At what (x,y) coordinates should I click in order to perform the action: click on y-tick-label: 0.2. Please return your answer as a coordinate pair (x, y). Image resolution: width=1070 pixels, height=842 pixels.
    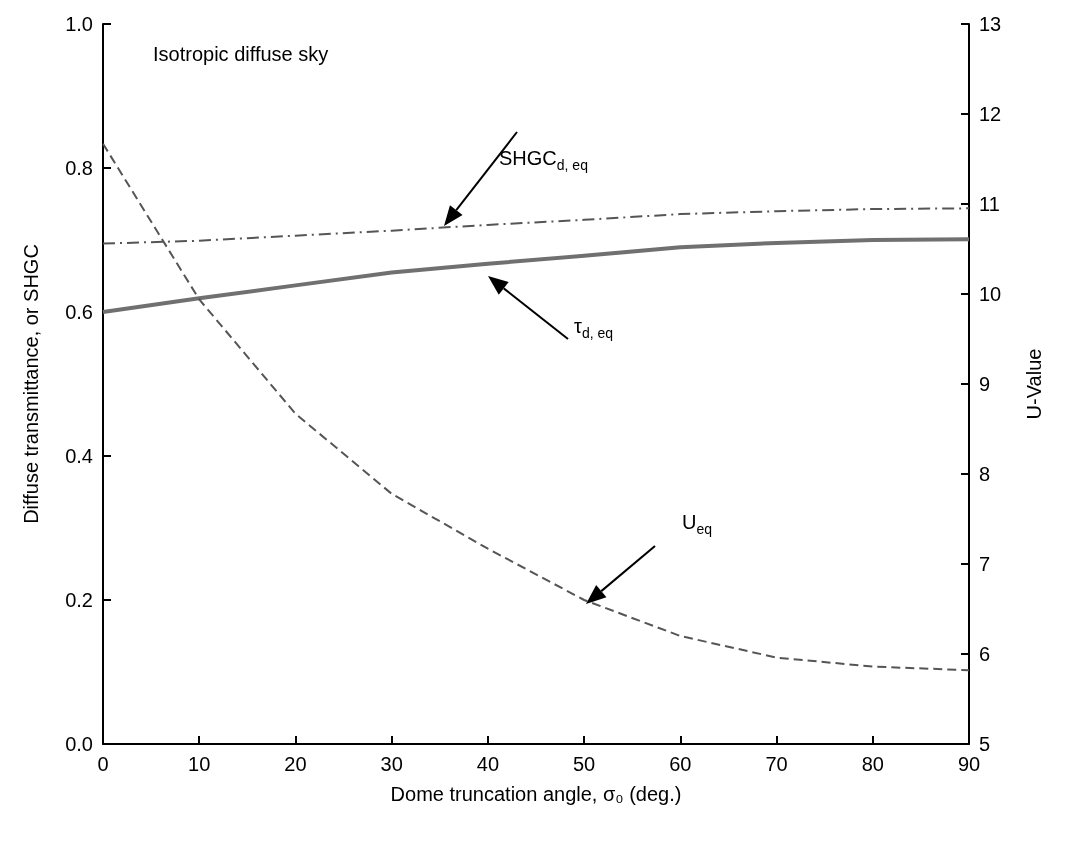
    Looking at the image, I should click on (79, 600).